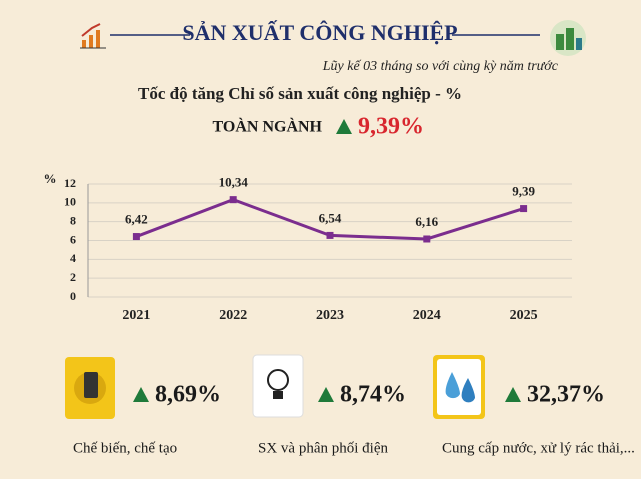  What do you see at coordinates (73, 220) in the screenshot?
I see `y-tick-label: 8` at bounding box center [73, 220].